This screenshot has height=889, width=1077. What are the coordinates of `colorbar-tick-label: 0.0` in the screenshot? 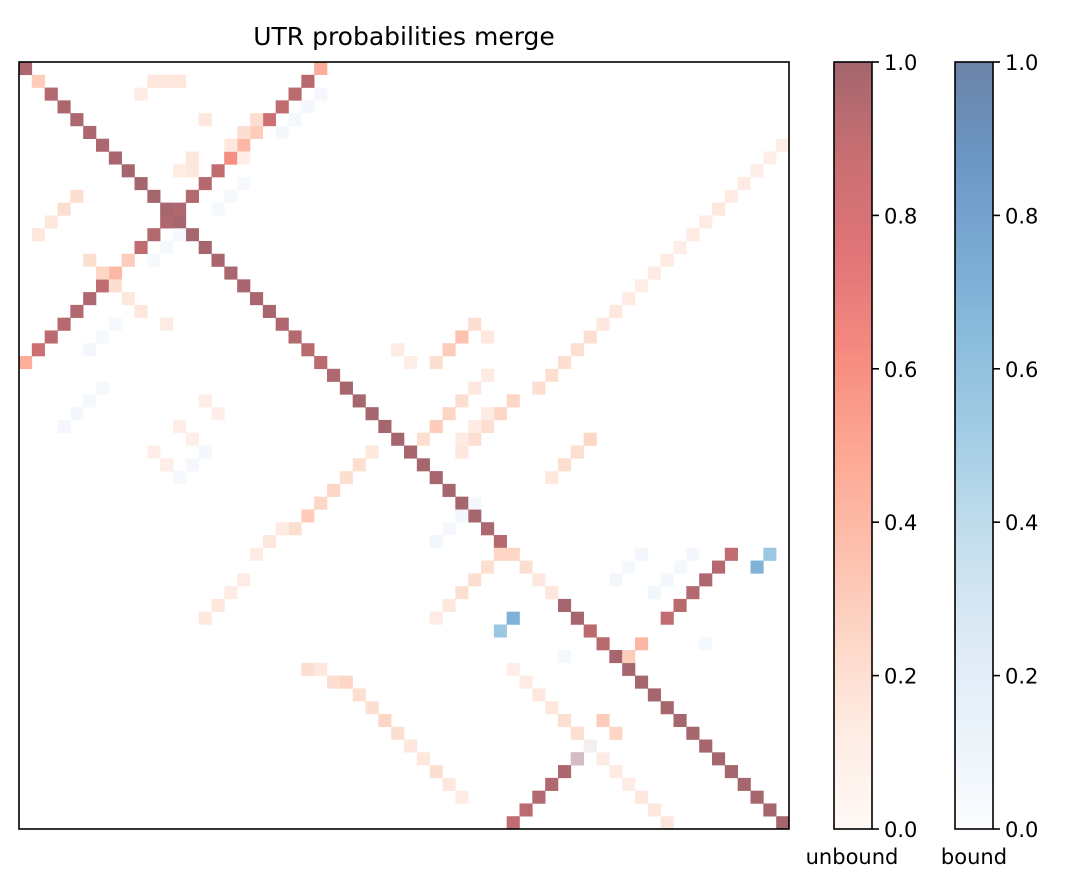 It's located at (1021, 830).